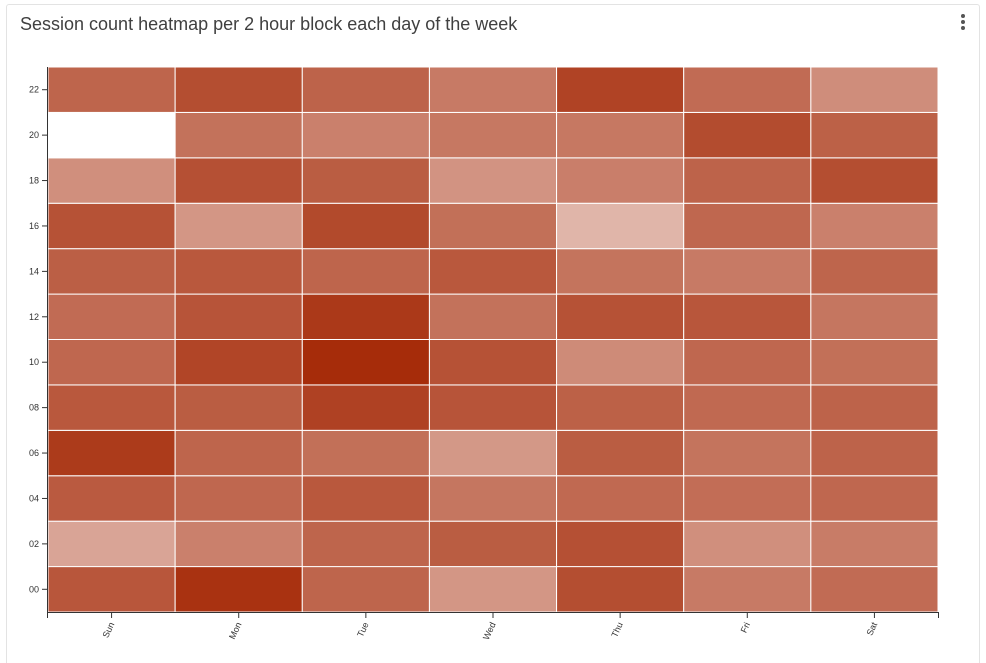 This screenshot has height=663, width=986. I want to click on y-tick-label: 10, so click(34, 362).